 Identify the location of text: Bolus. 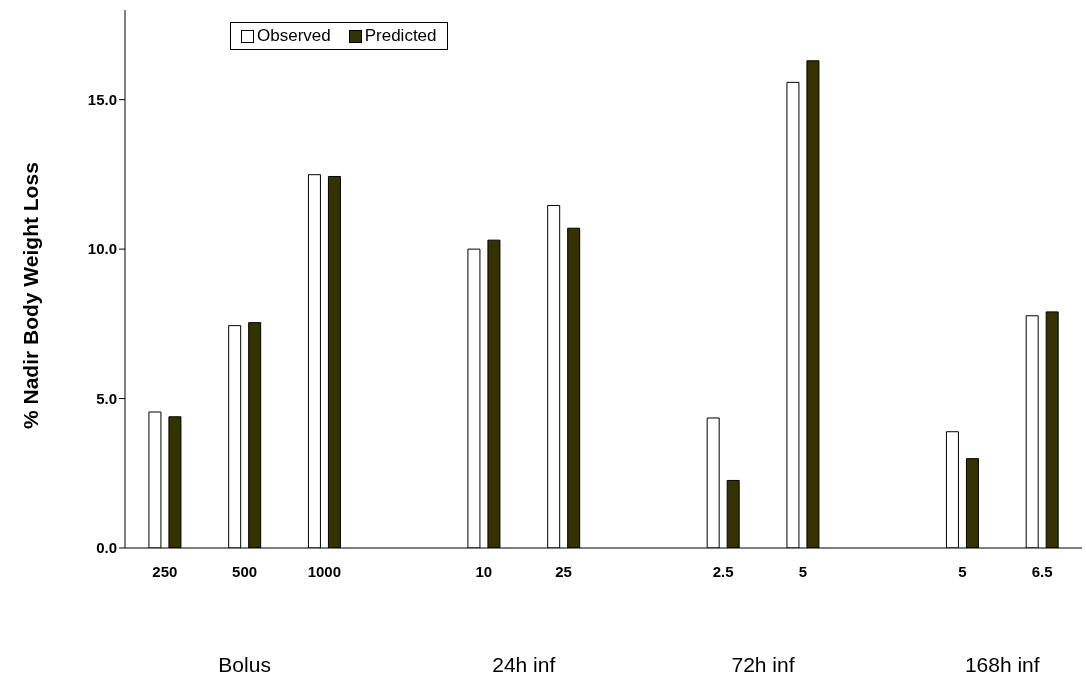
(244, 665).